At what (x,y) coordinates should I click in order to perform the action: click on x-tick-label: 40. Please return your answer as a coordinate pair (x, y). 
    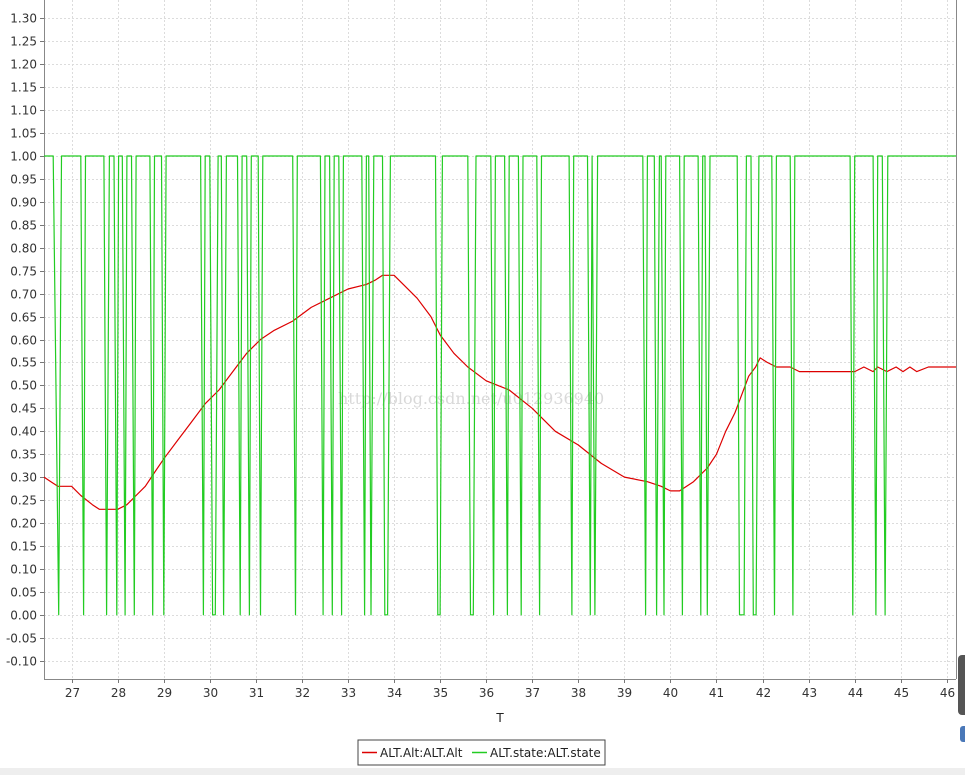
    Looking at the image, I should click on (670, 693).